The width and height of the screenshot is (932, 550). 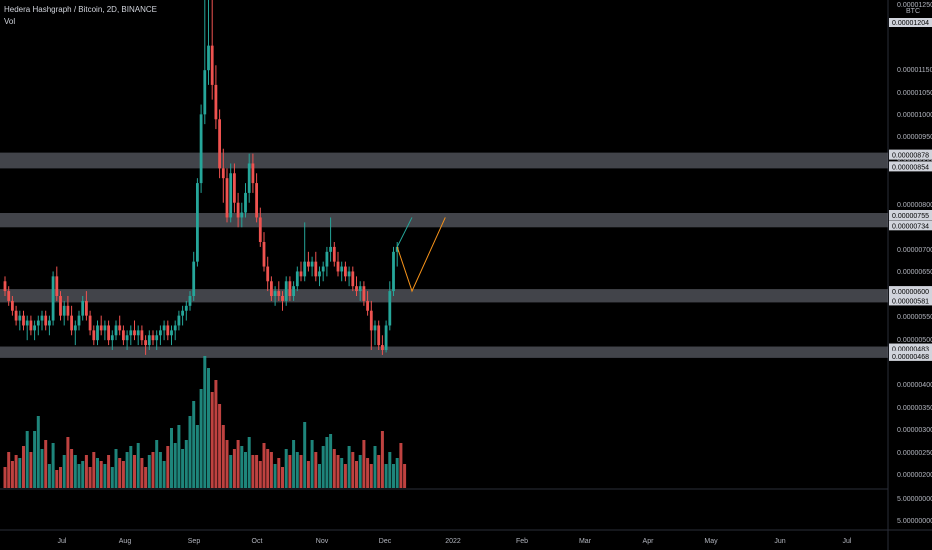 I want to click on y-tick-label: 0.00001000, so click(x=914, y=115).